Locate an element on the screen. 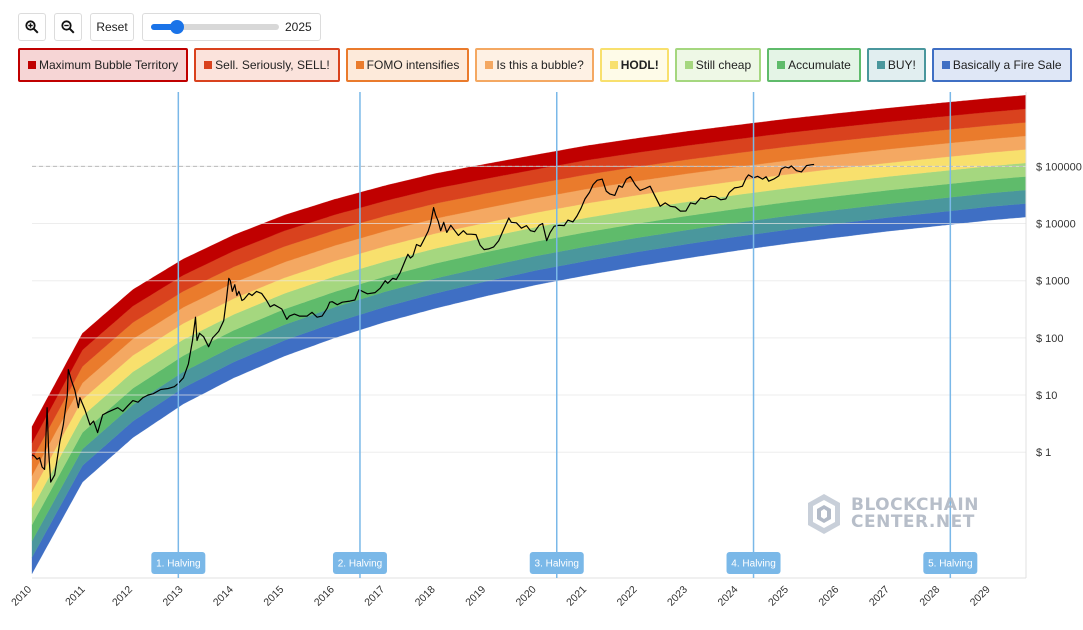 This screenshot has height=630, width=1083. legend-label: Basically a Fire Sale is located at coordinates (1007, 65).